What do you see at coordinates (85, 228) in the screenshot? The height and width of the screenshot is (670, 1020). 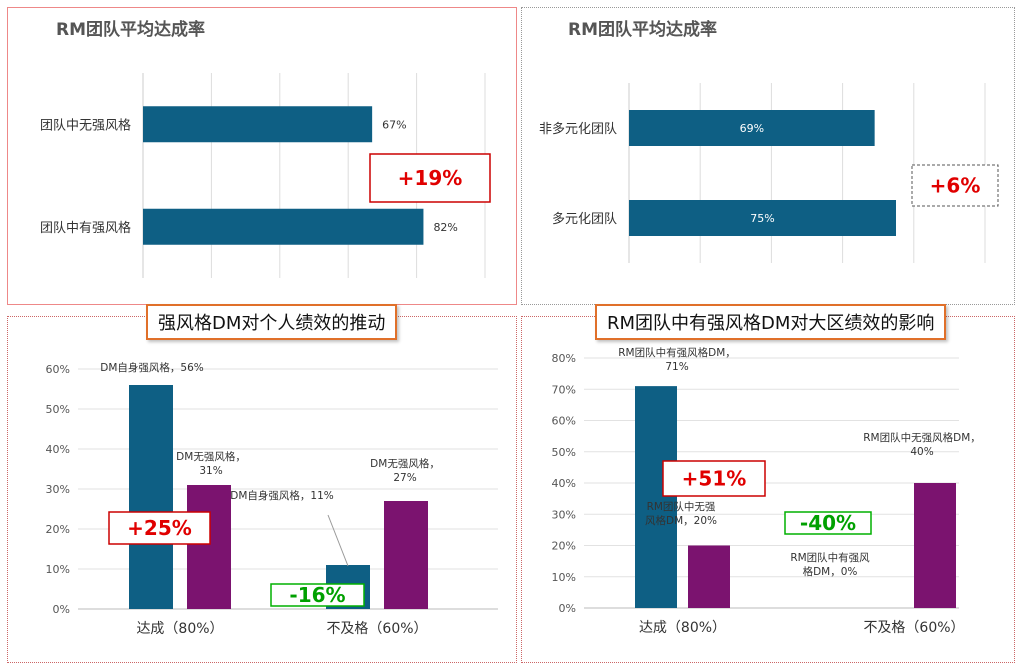 I see `category-label: 团队中有强风格` at bounding box center [85, 228].